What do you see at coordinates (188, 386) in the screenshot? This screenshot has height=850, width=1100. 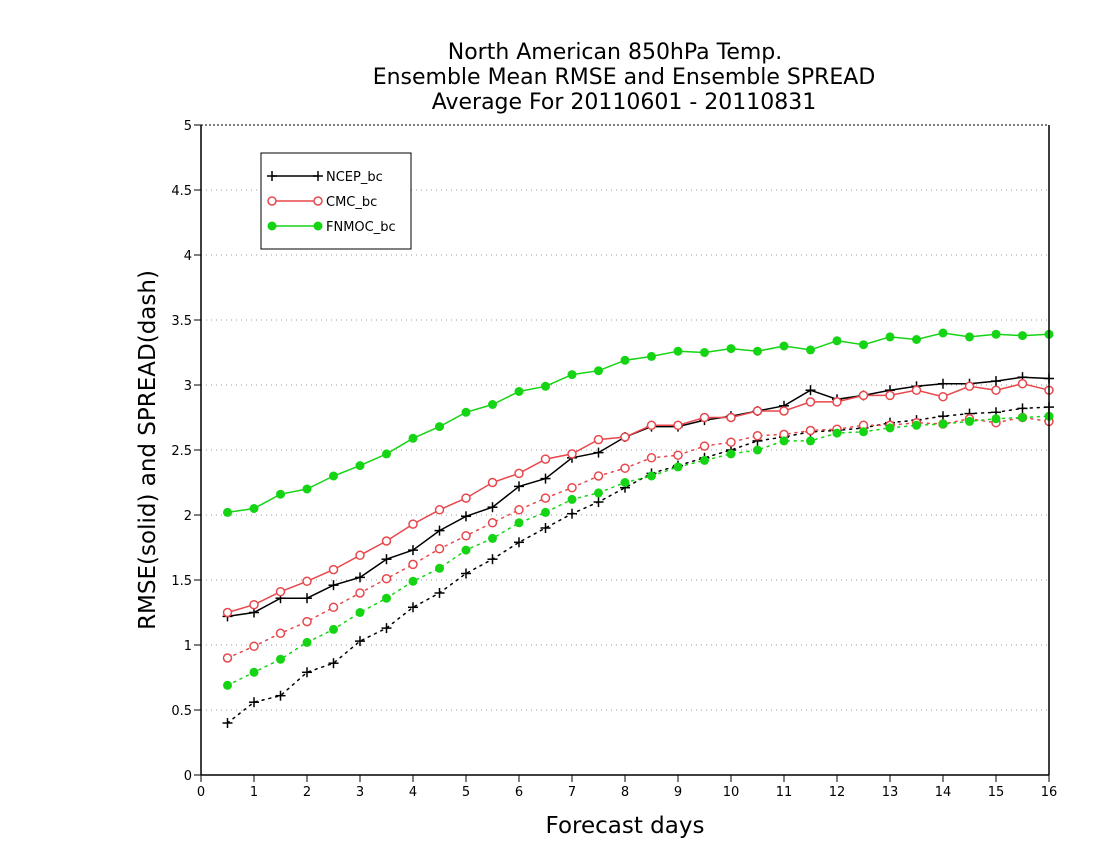 I see `y-tick-label: 3` at bounding box center [188, 386].